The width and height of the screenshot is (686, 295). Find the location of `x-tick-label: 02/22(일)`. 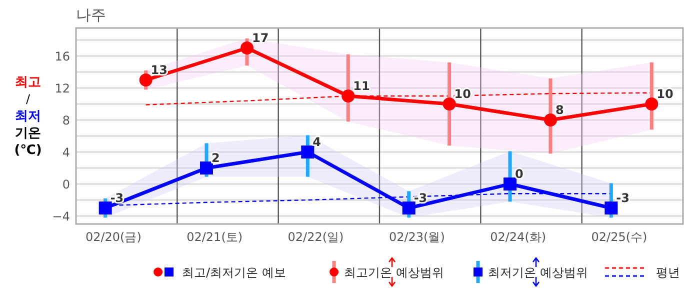

x-tick-label: 02/22(일) is located at coordinates (316, 237).